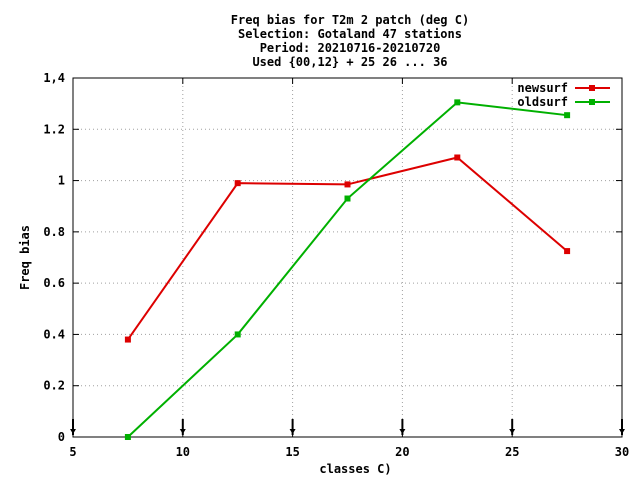 This screenshot has width=640, height=480. I want to click on y-tick-label: 0.2, so click(54, 386).